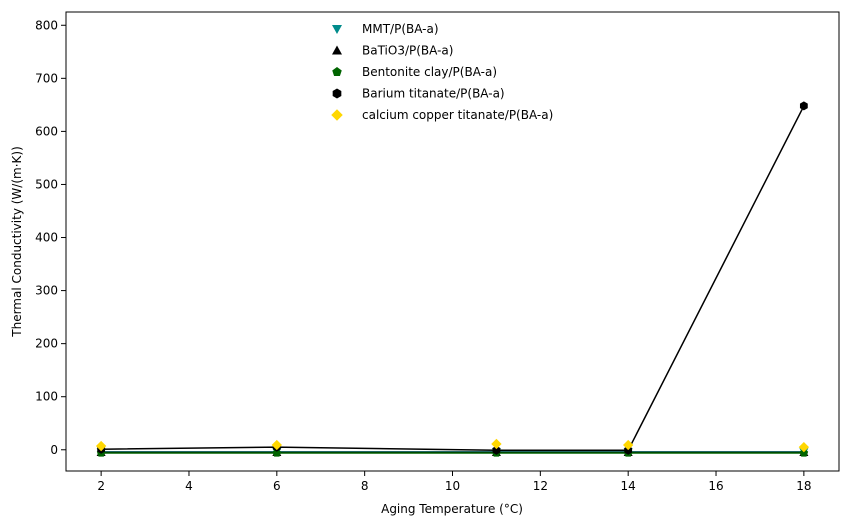  I want to click on legend-item: Bentonite clay/P(BA-a), so click(414, 72).